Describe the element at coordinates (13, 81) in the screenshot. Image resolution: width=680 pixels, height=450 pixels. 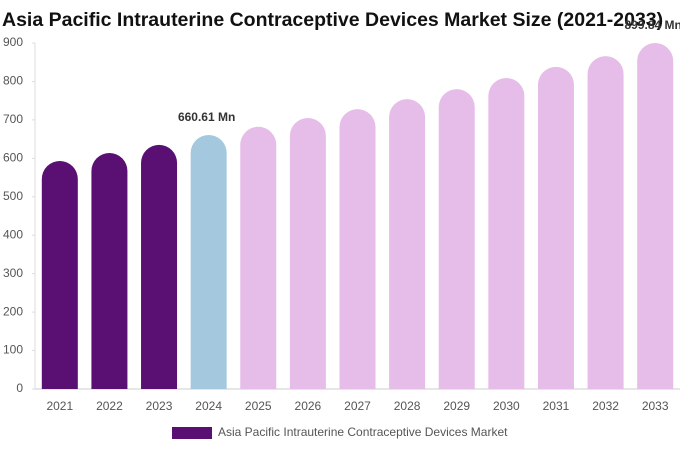
I see `y-tick-label: 800` at that location.